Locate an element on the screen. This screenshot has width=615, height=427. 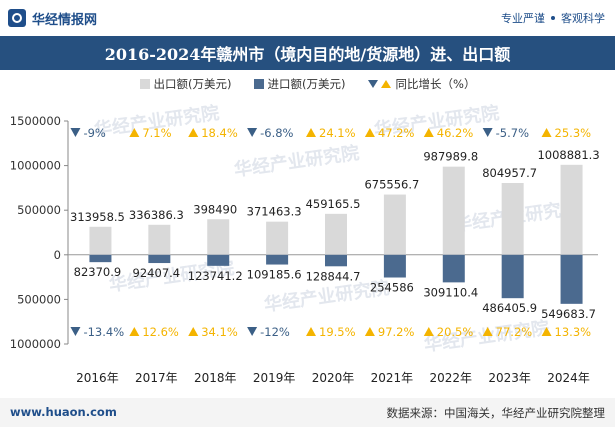
footer-site: www.huaon.com is located at coordinates (63, 412).